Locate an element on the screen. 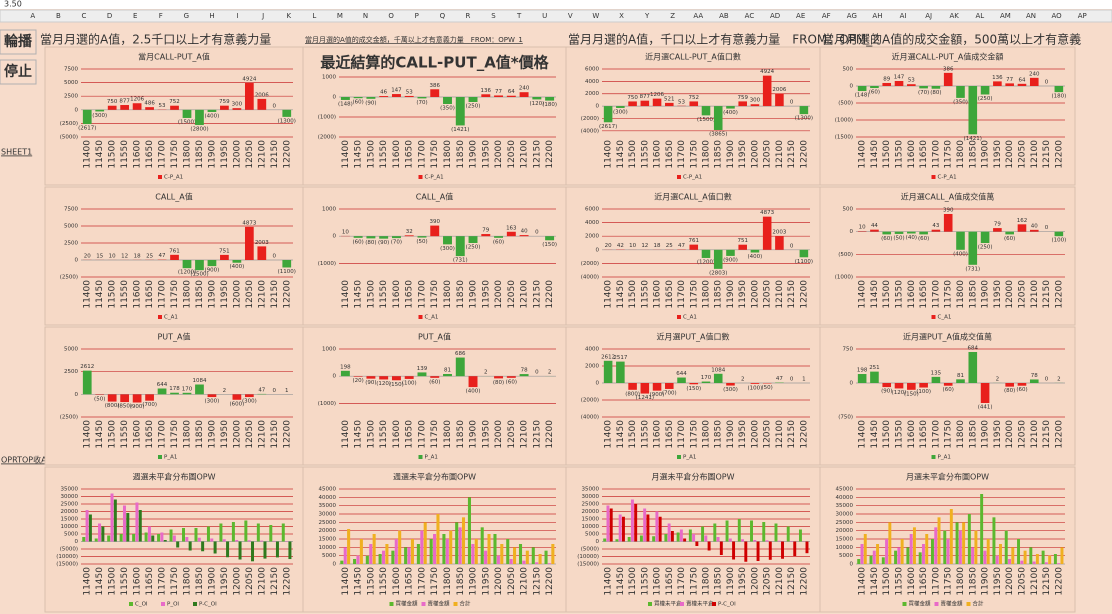 The height and width of the screenshot is (614, 1112). data-label: 64 is located at coordinates (511, 92).